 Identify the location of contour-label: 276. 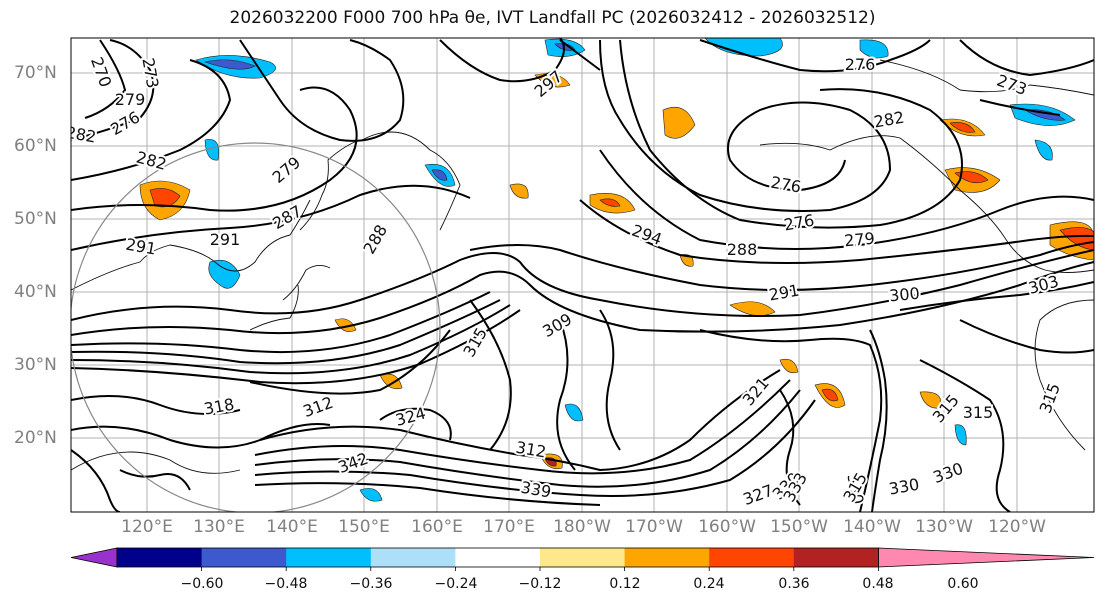
(860, 64).